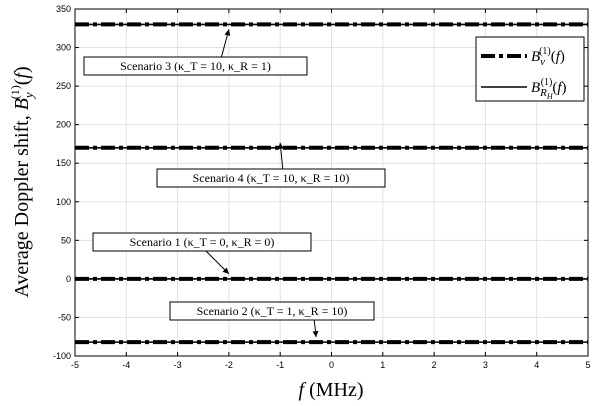  Describe the element at coordinates (548, 57) in the screenshot. I see `legend-label: Bν(1)(f)` at that location.